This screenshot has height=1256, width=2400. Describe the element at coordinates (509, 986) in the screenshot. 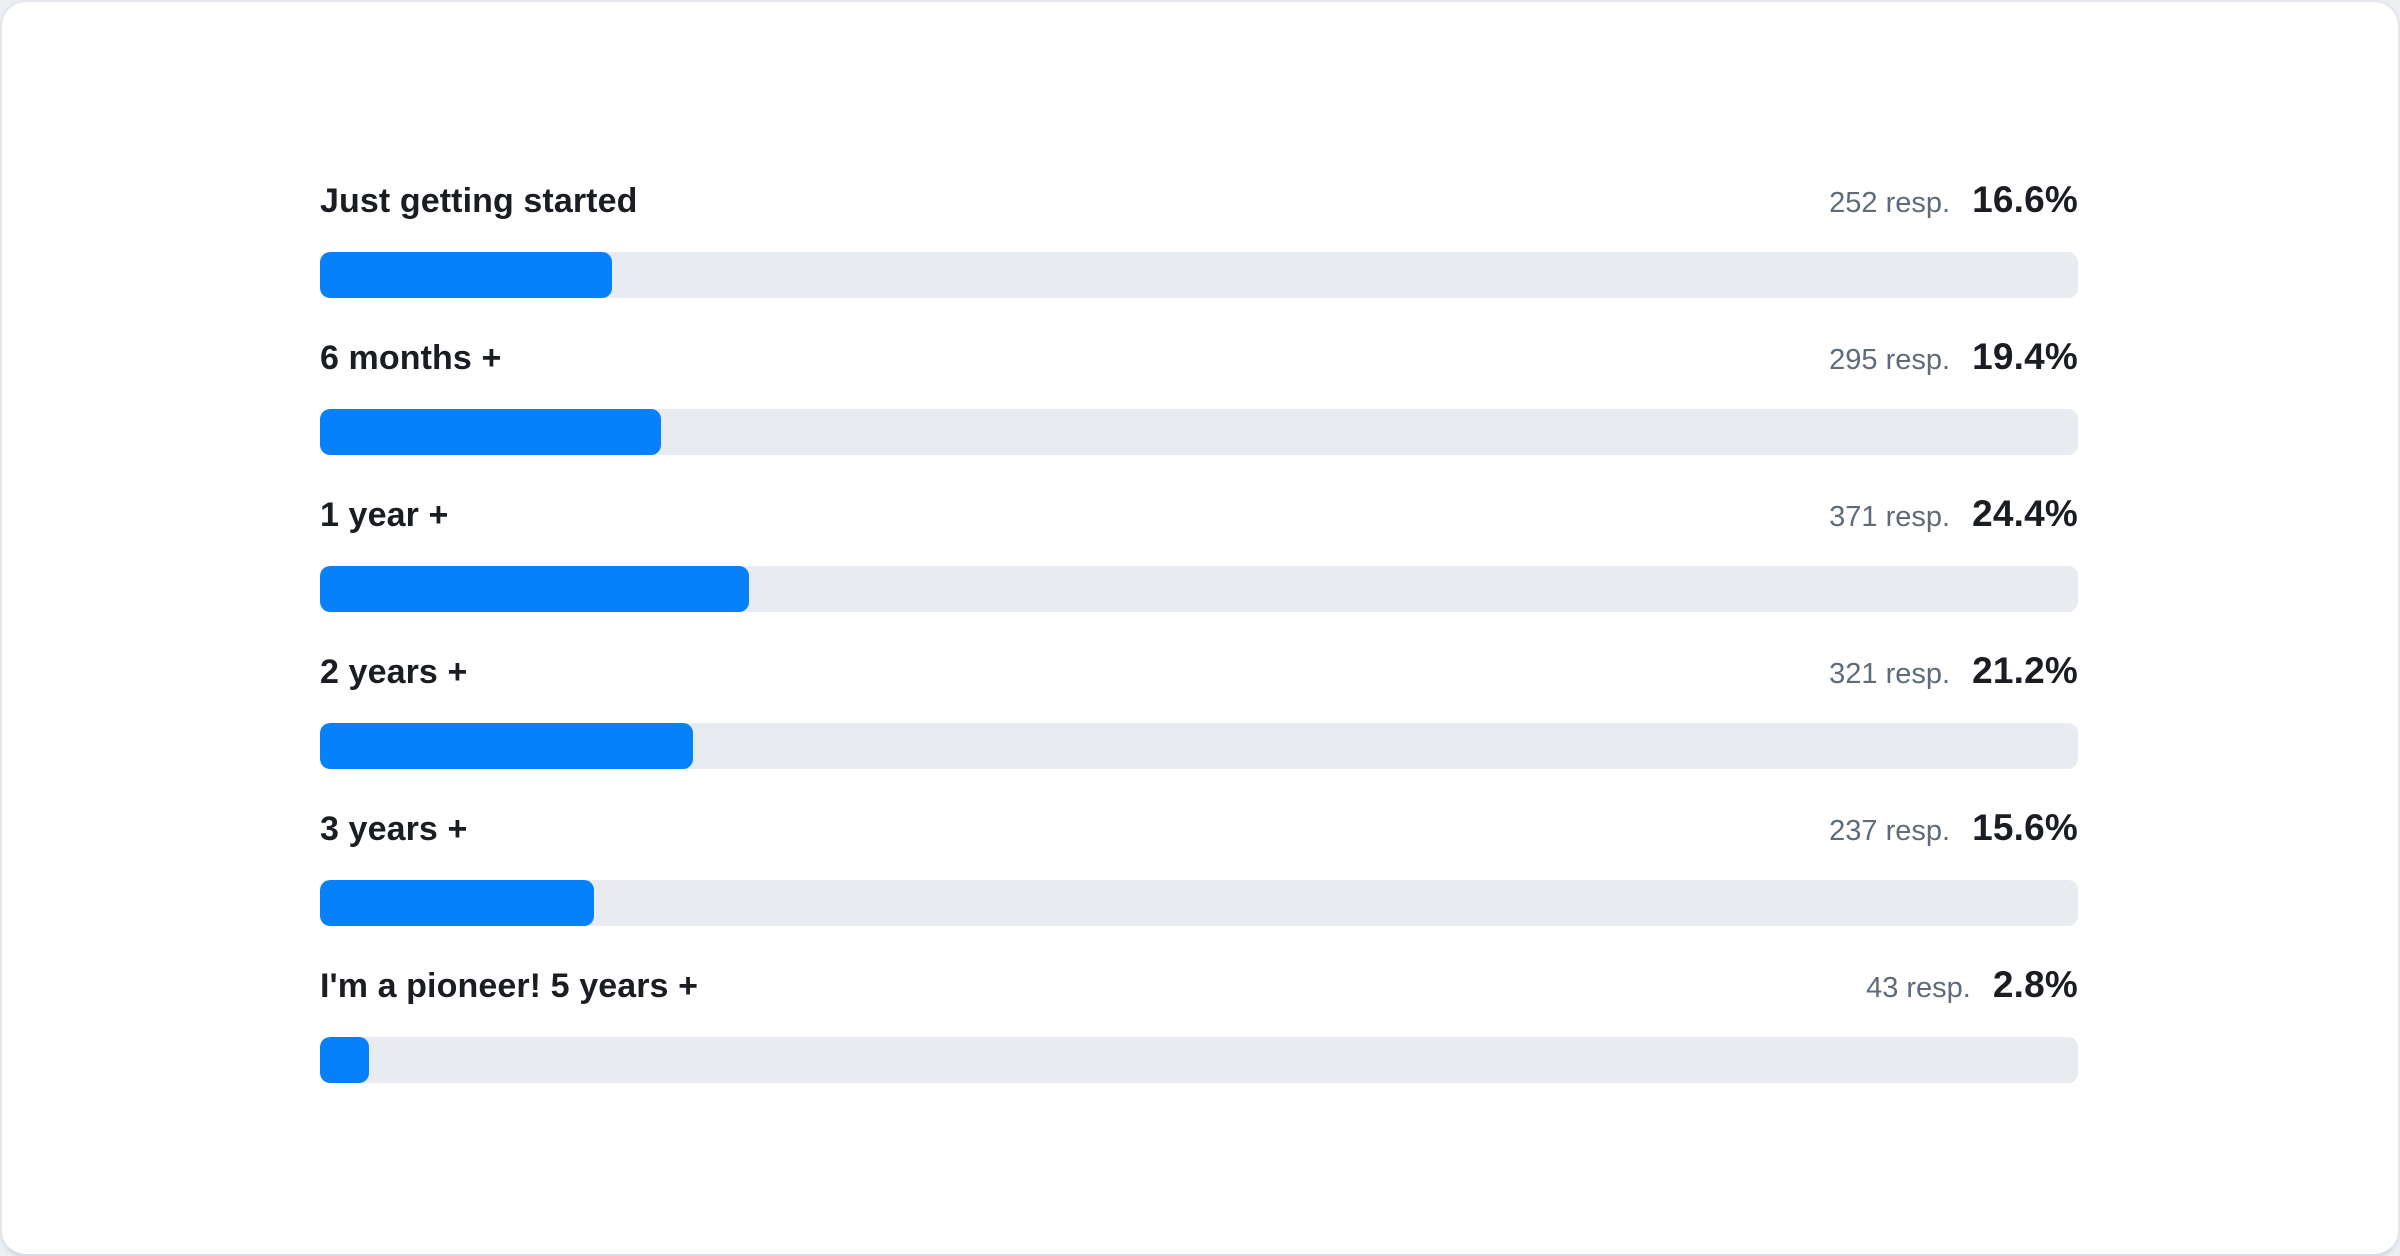

I see `answer-label: I'm a pioneer! 5 years +` at that location.